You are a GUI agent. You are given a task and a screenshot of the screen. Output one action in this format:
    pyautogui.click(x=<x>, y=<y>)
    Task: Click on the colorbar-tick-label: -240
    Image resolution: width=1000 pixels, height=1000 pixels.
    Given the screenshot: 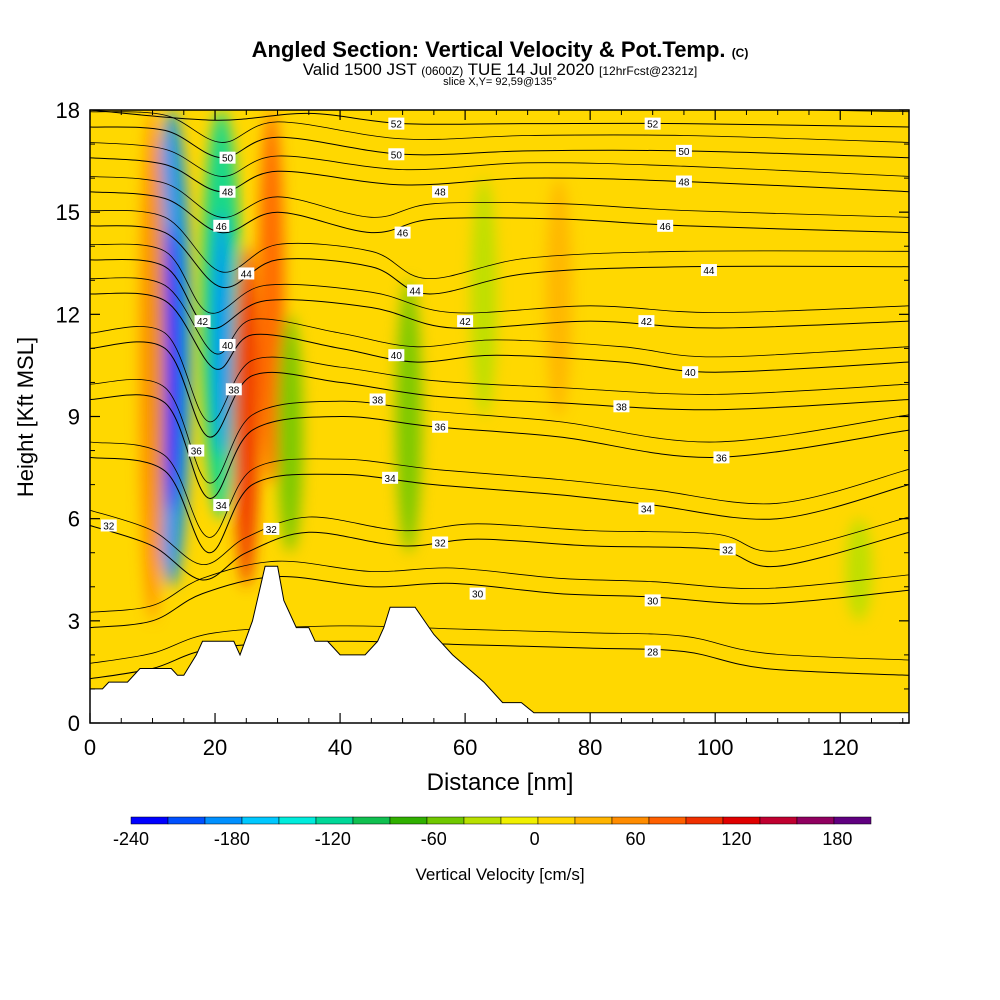 What is the action you would take?
    pyautogui.click(x=131, y=839)
    